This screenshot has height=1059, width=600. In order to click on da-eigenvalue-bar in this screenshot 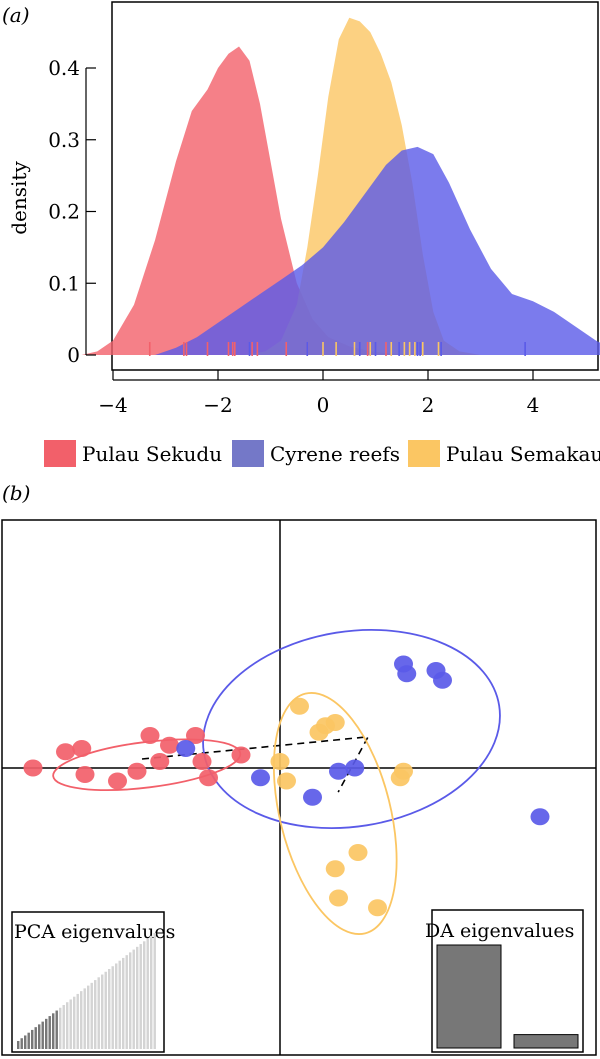, I will do `click(546, 1041)`.